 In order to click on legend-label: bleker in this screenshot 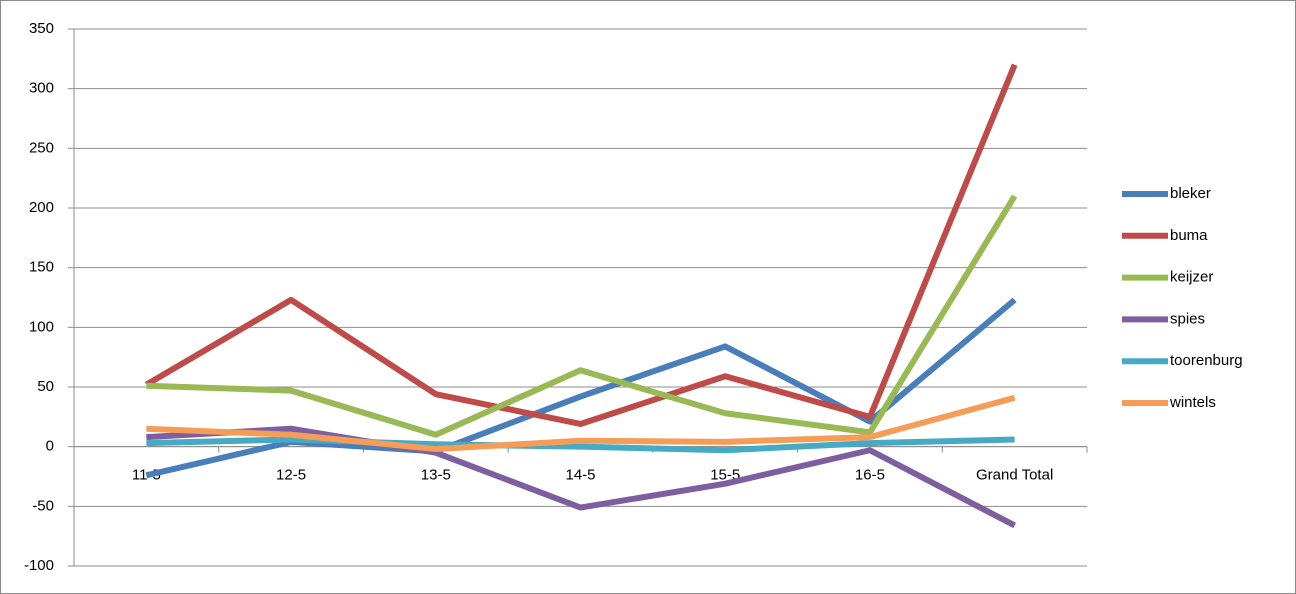, I will do `click(1190, 193)`.